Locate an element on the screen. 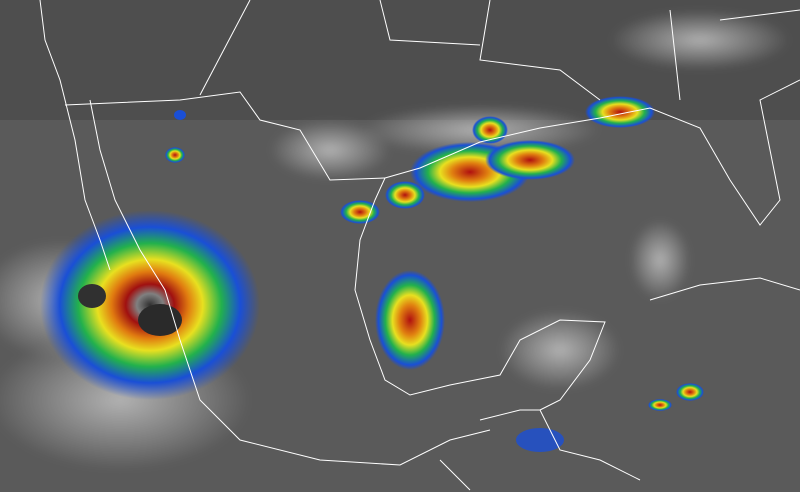  tropical-storm is located at coordinates (150, 305).